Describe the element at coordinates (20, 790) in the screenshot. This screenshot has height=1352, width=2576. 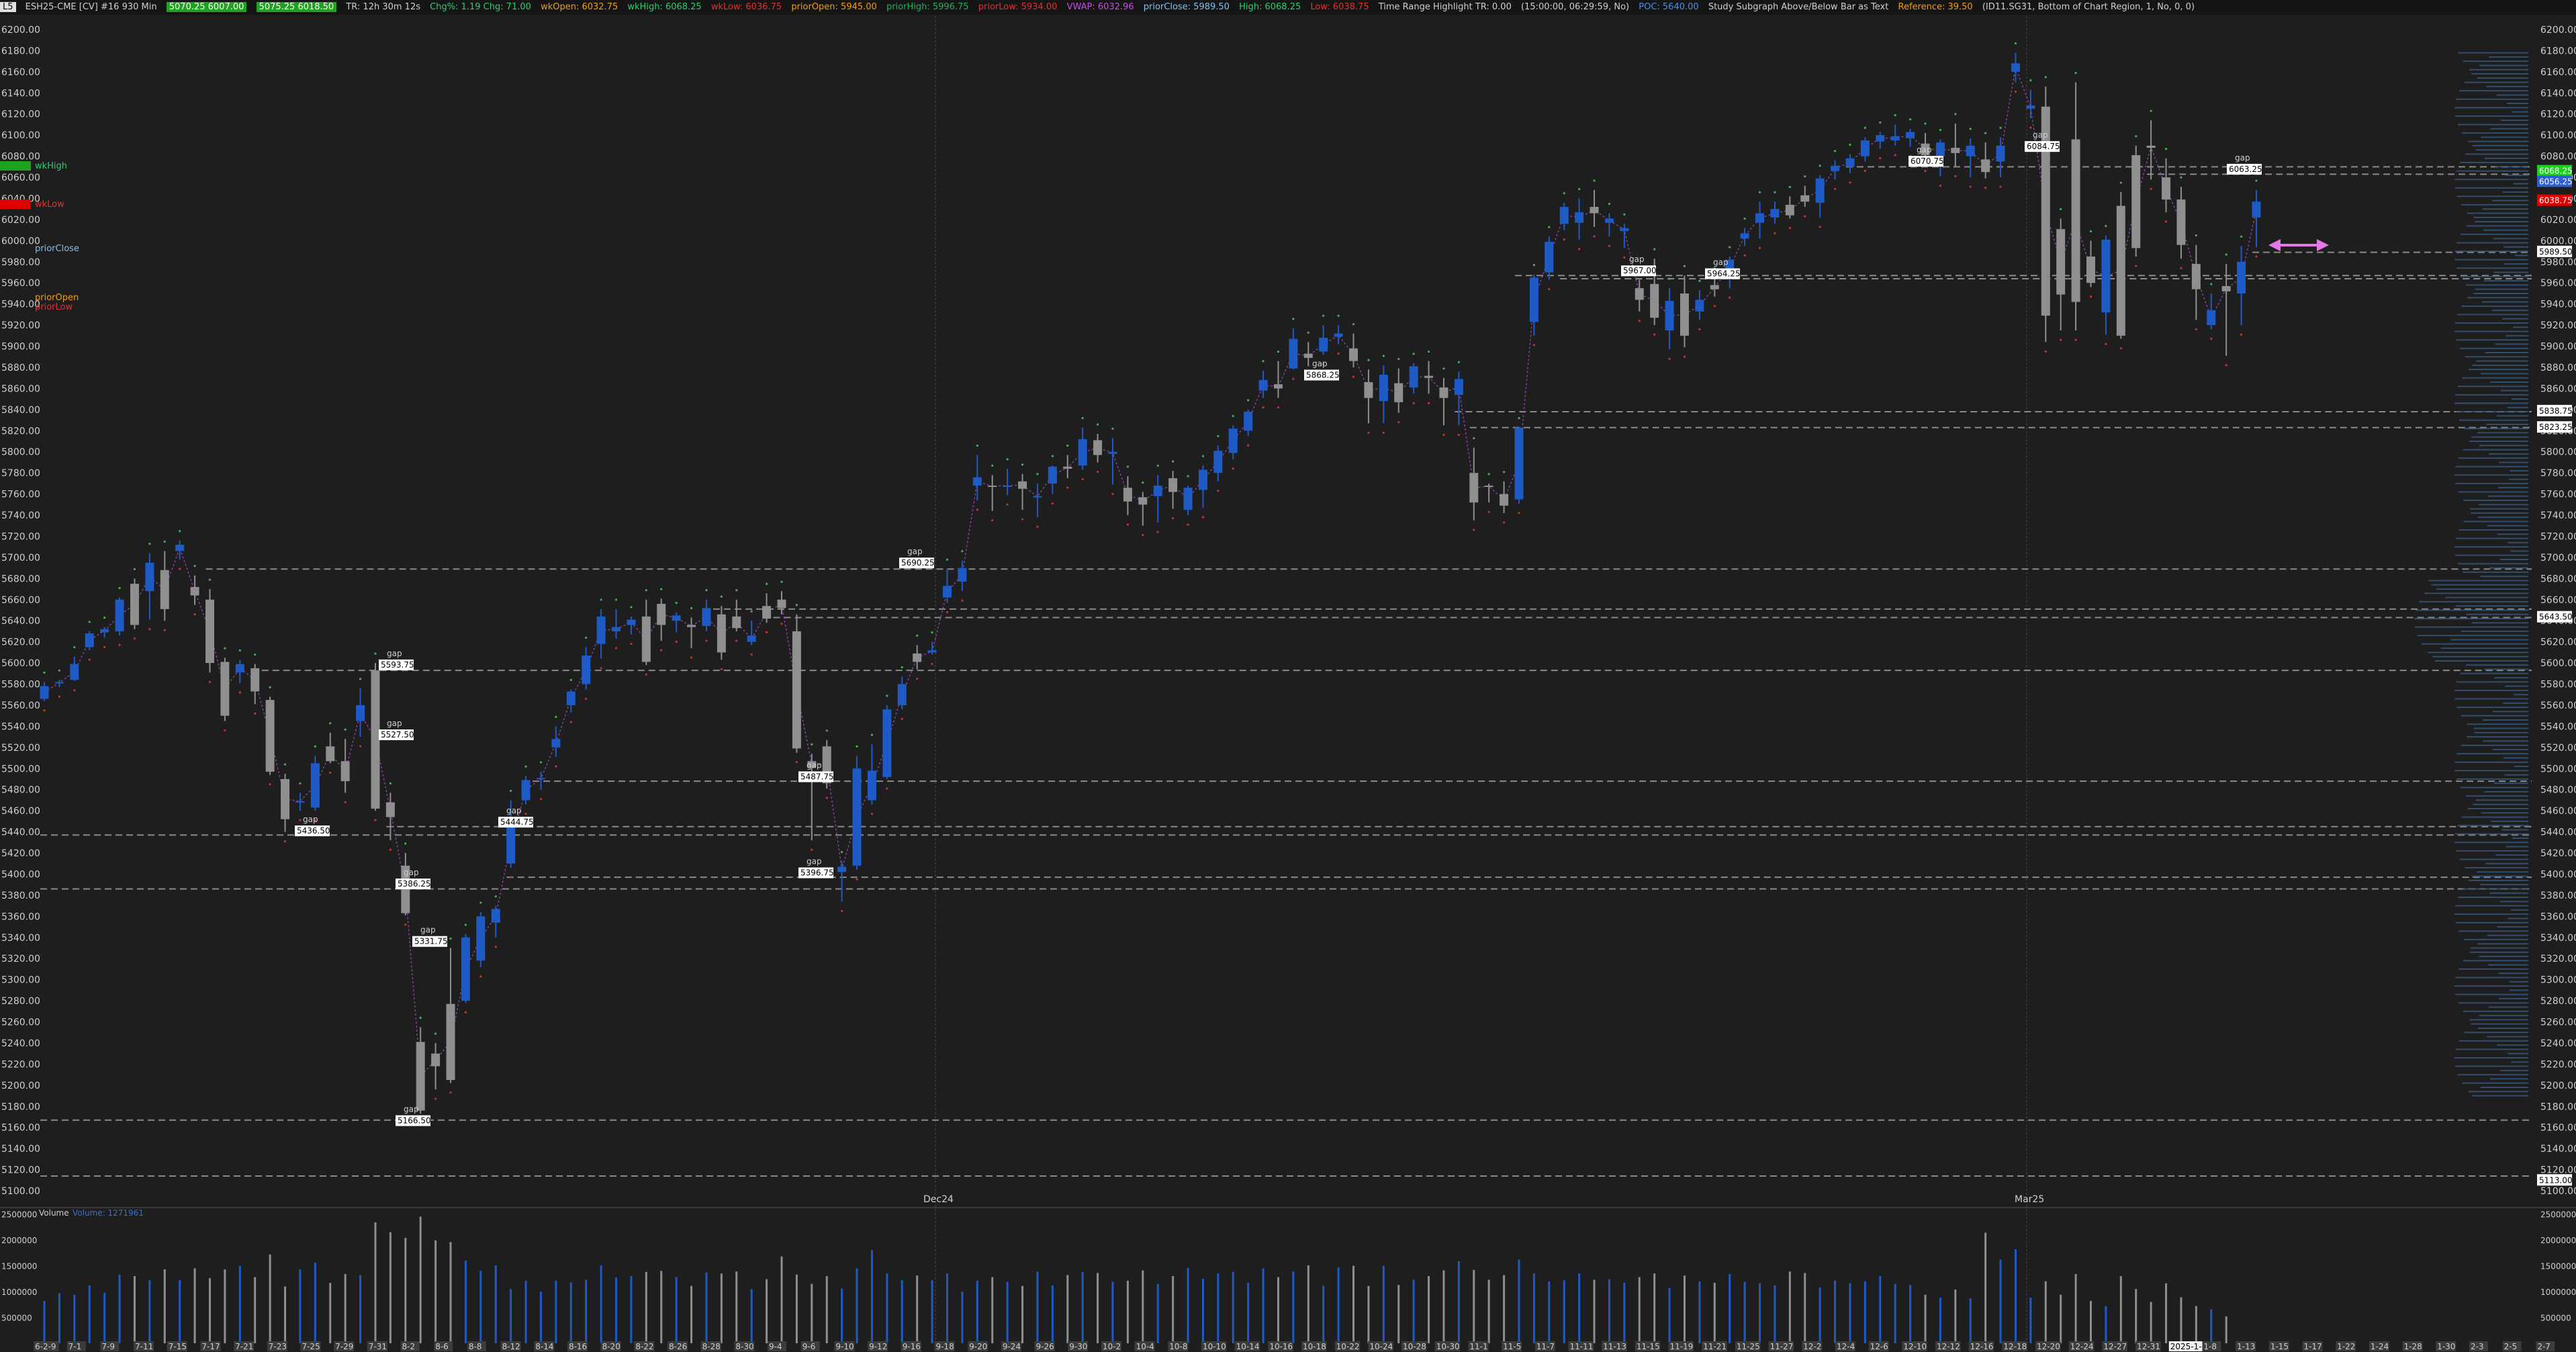
I see `price-axis-label-left: 5480.00` at that location.